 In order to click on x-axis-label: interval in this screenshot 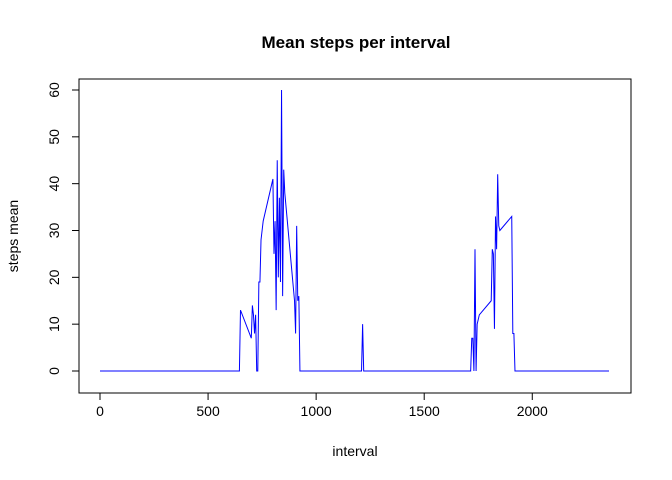, I will do `click(354, 451)`.